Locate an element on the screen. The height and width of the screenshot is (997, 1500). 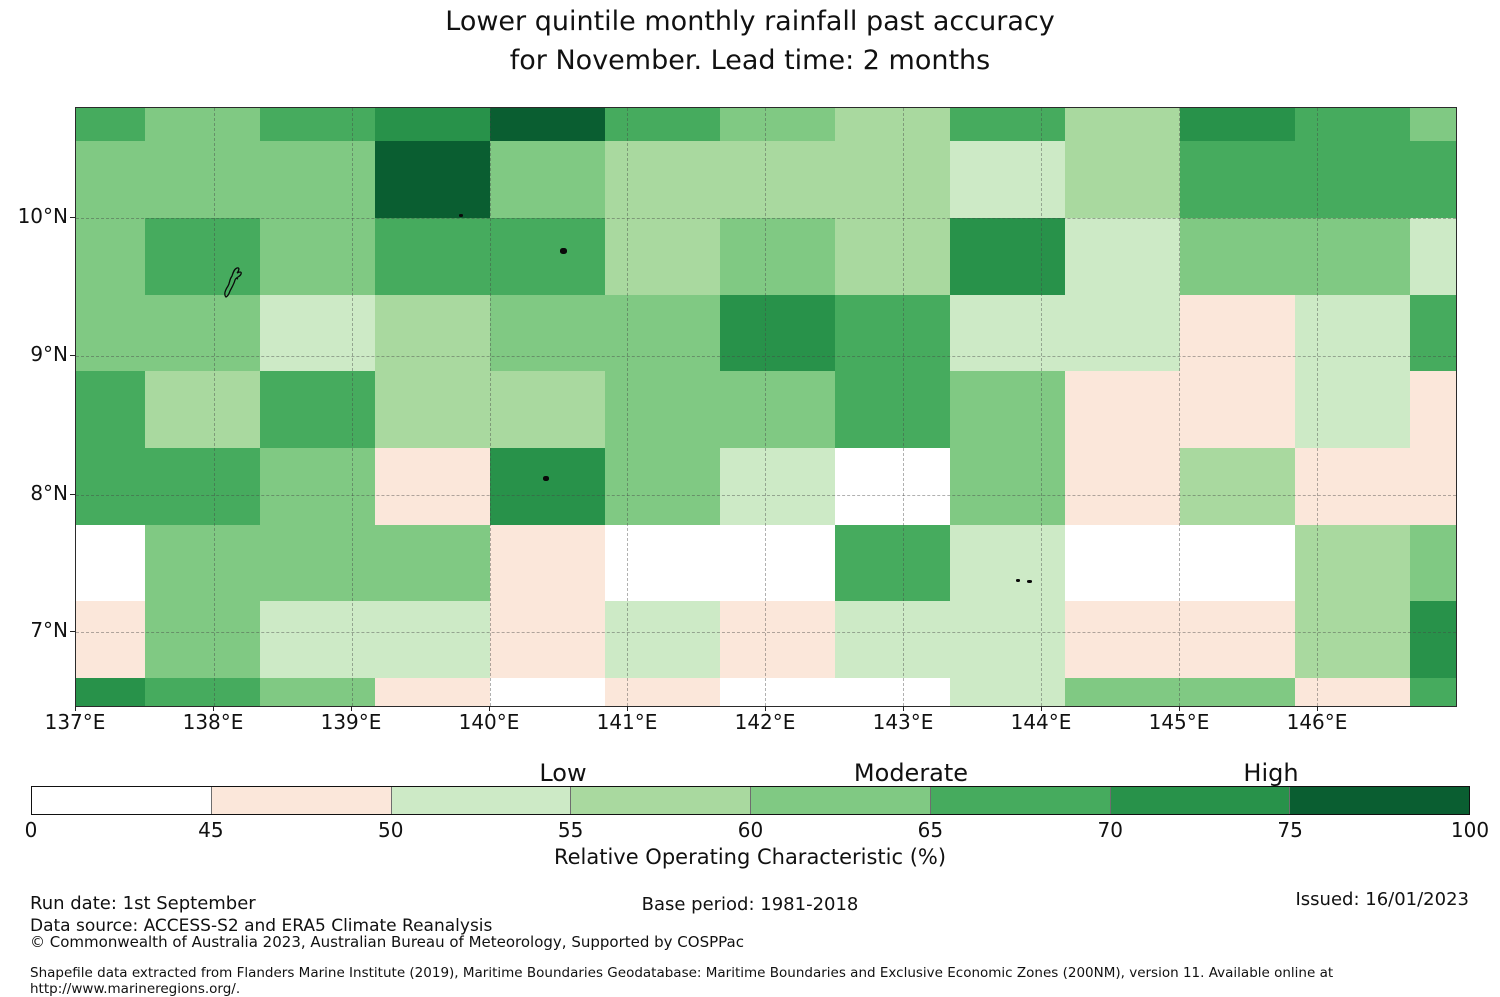
x-axis-label: 144°E is located at coordinates (1041, 722).